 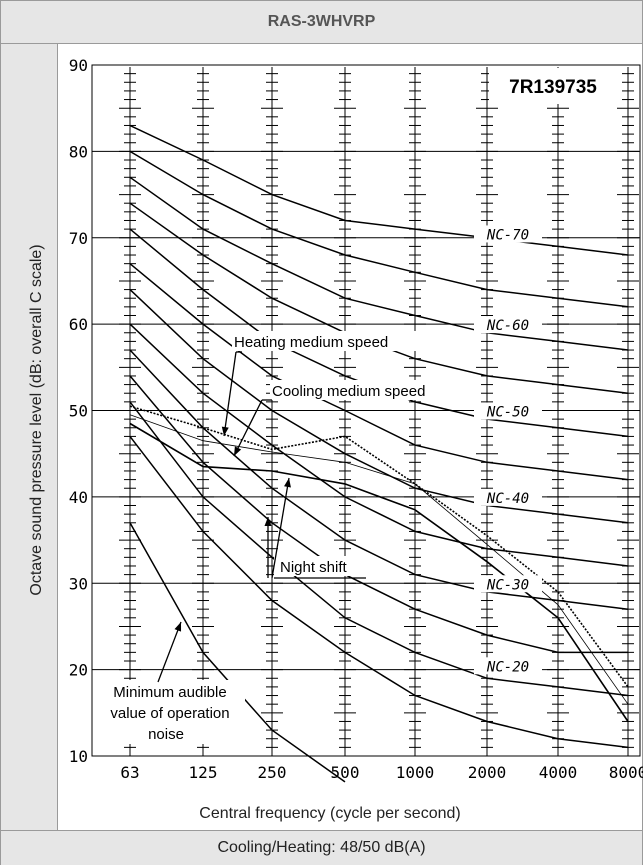 I want to click on nc-curve-label: NC-30, so click(x=507, y=585).